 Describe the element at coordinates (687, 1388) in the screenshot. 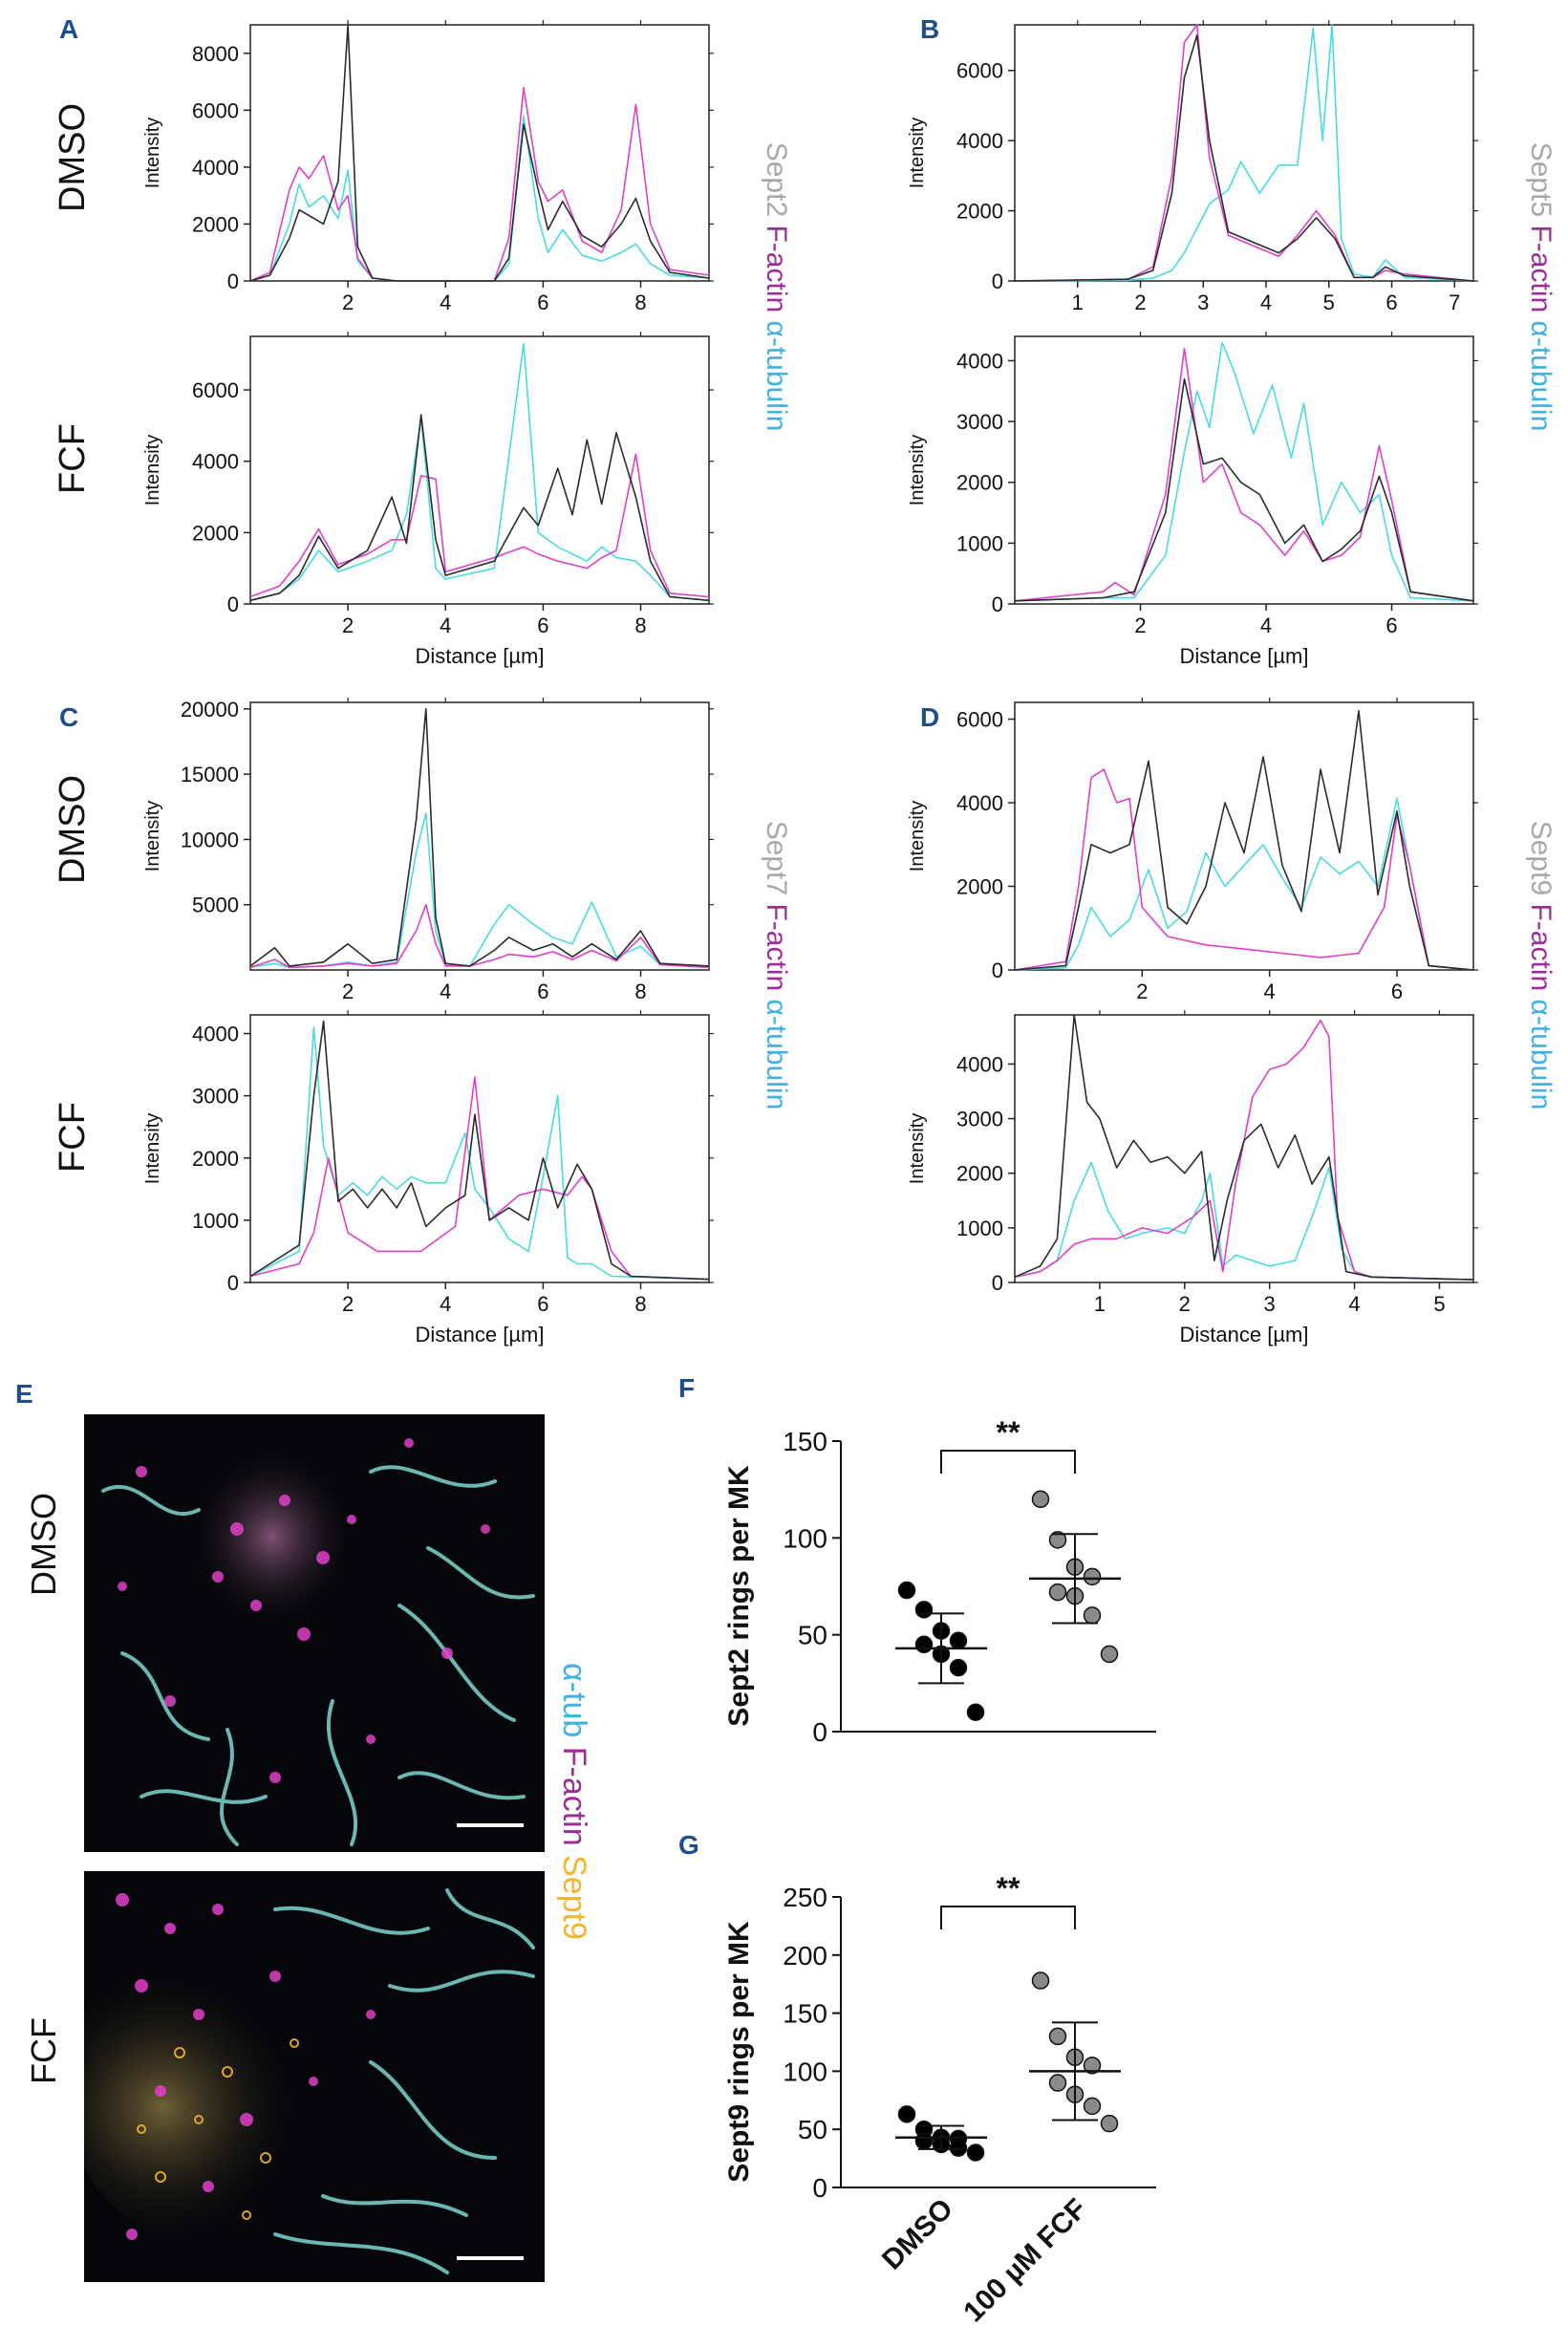

I see `panel-letter-f: F` at that location.